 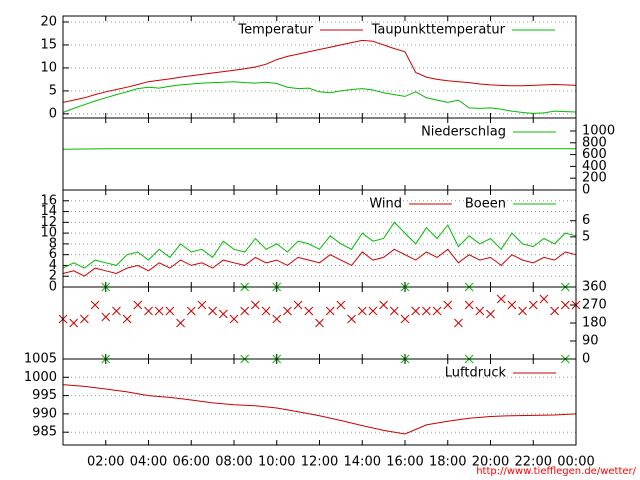 I want to click on x-tick-label: 08:00, so click(x=233, y=462).